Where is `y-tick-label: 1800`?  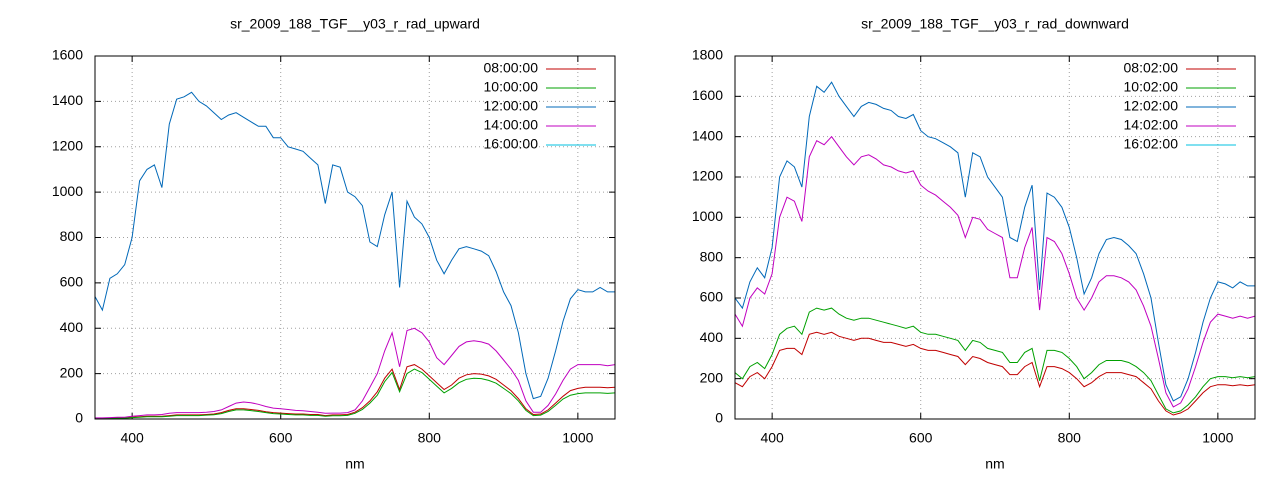 y-tick-label: 1800 is located at coordinates (707, 55).